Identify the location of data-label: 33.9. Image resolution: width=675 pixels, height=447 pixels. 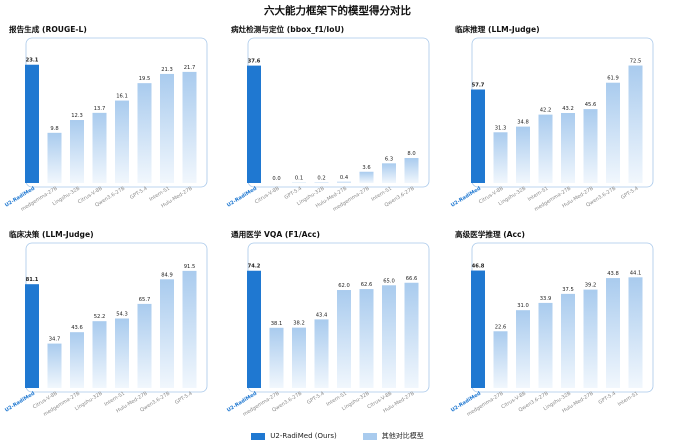
(546, 299).